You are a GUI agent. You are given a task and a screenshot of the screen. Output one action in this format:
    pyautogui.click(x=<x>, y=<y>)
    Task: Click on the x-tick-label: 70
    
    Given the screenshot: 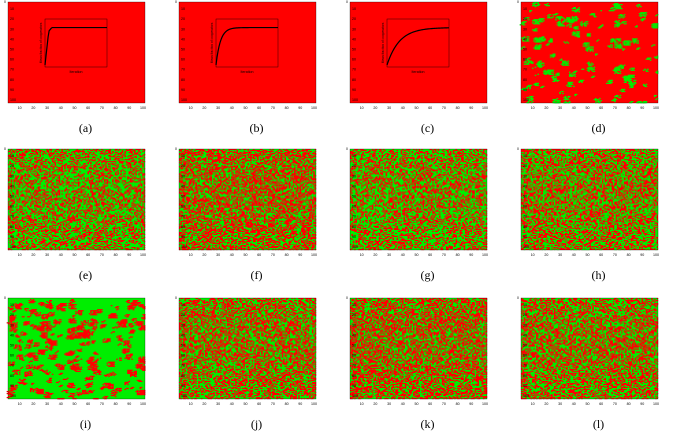 What is the action you would take?
    pyautogui.click(x=444, y=108)
    